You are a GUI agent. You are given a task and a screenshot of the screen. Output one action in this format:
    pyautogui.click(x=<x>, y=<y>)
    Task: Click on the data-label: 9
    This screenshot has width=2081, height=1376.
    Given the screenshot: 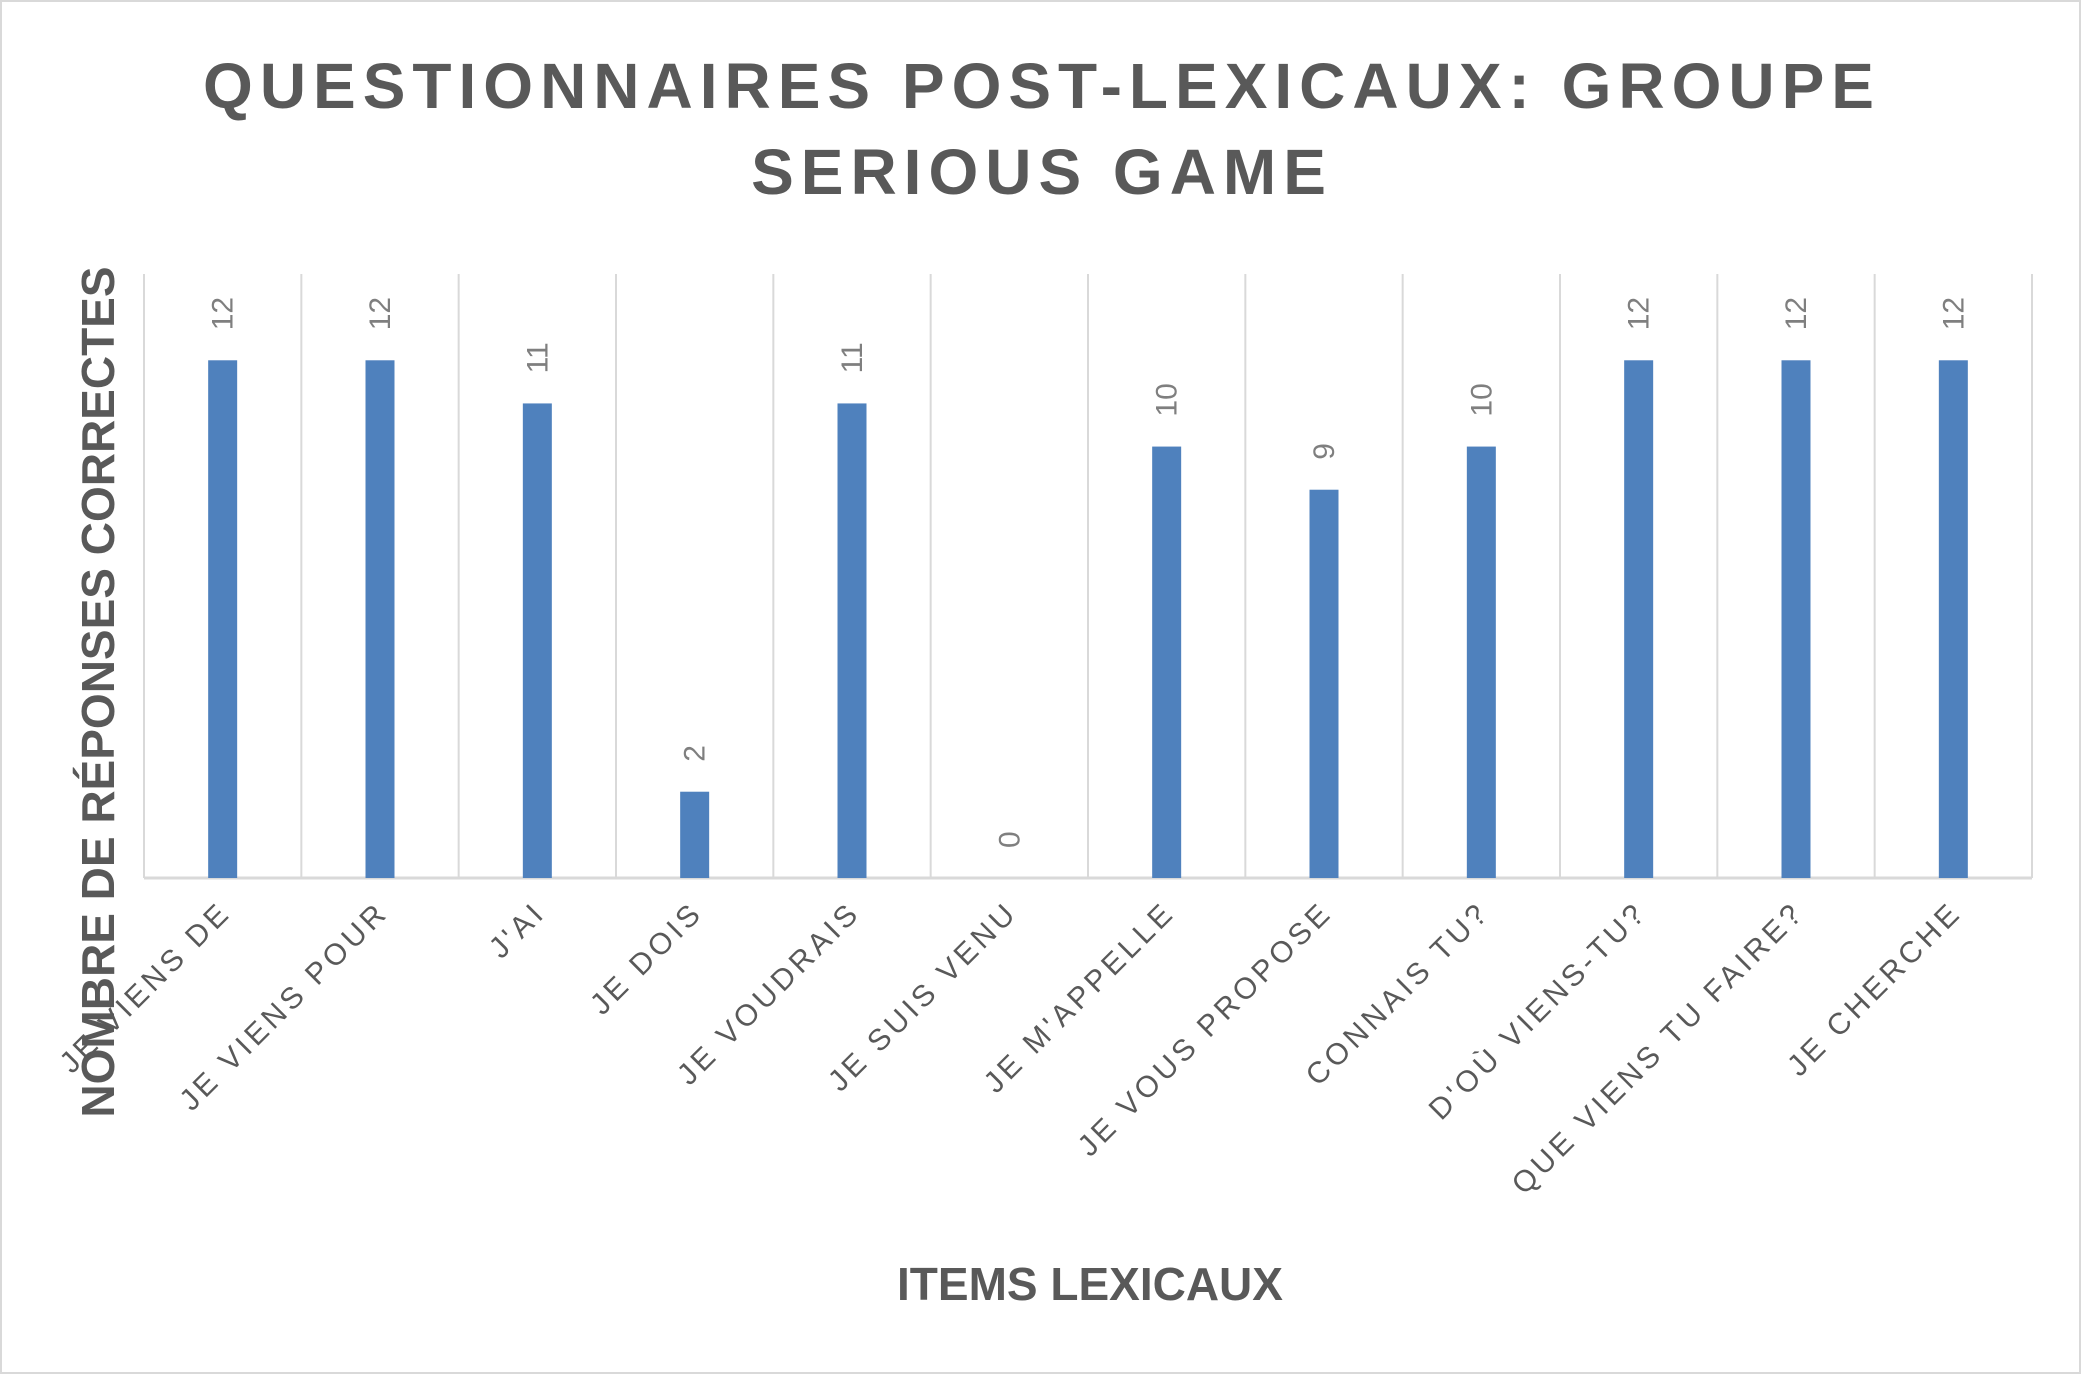 What is the action you would take?
    pyautogui.click(x=1324, y=451)
    